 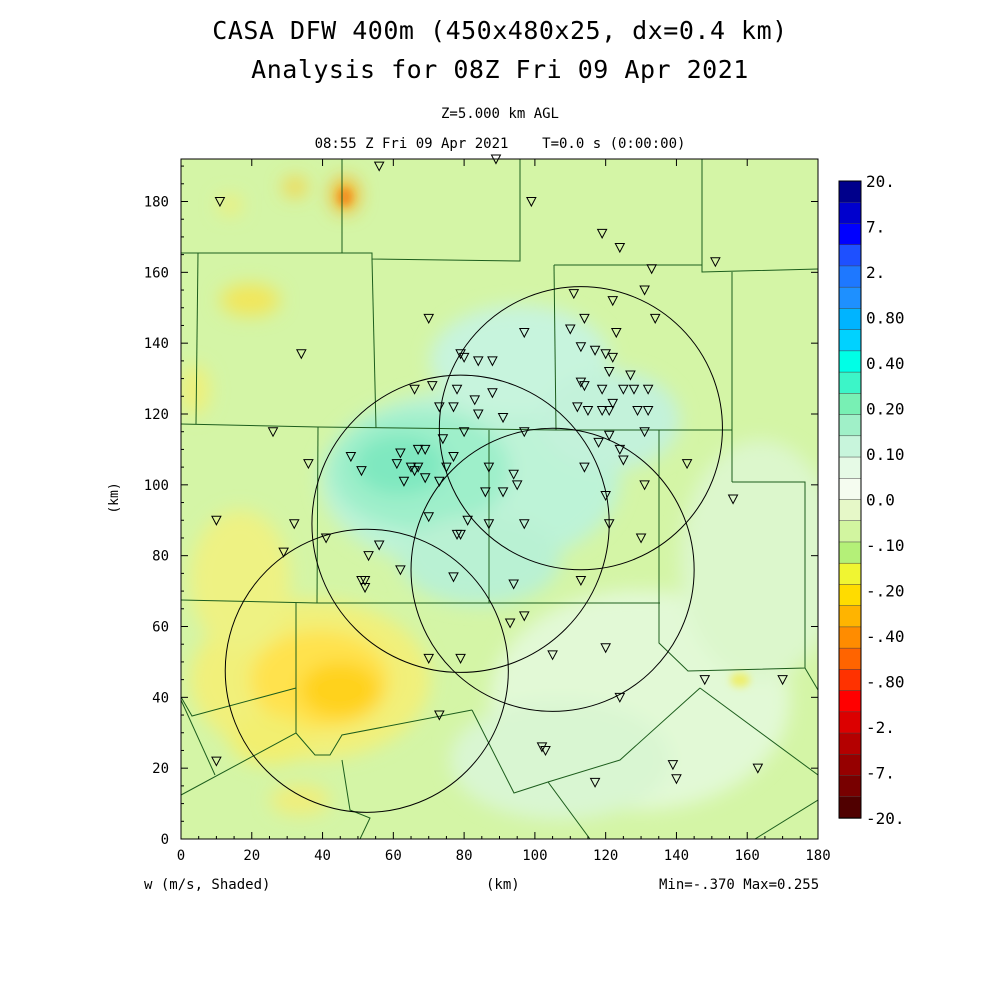 What do you see at coordinates (605, 856) in the screenshot?
I see `x-tick-label: 120` at bounding box center [605, 856].